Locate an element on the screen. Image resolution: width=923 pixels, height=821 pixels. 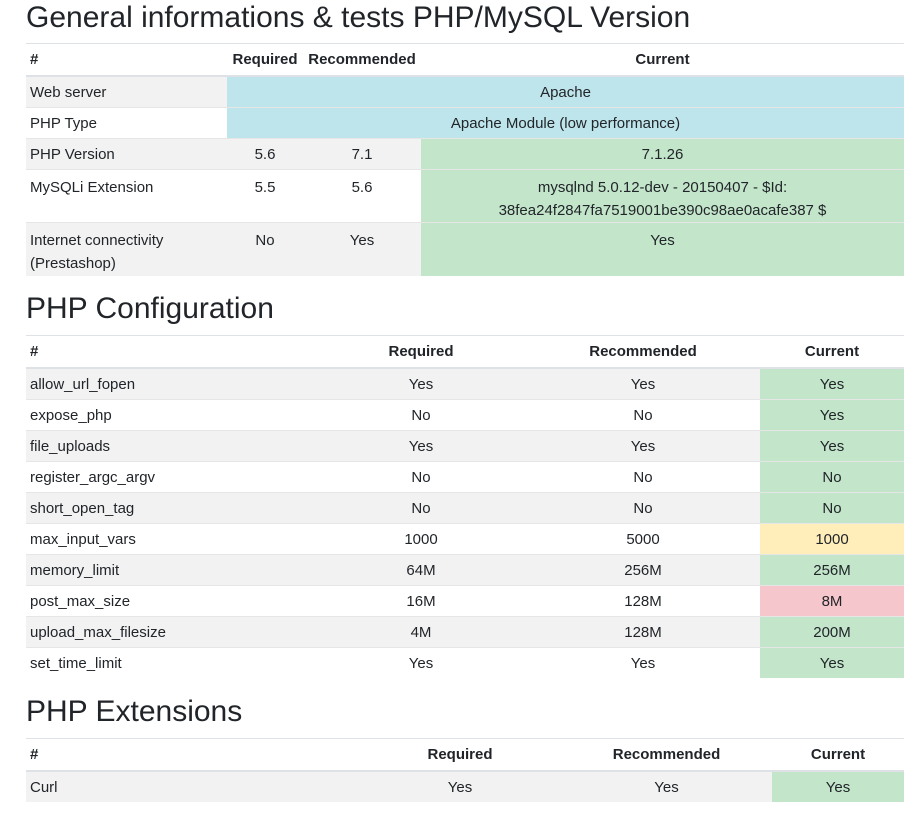
table-row: PHP Type Apache Module (low performance) is located at coordinates (465, 123).